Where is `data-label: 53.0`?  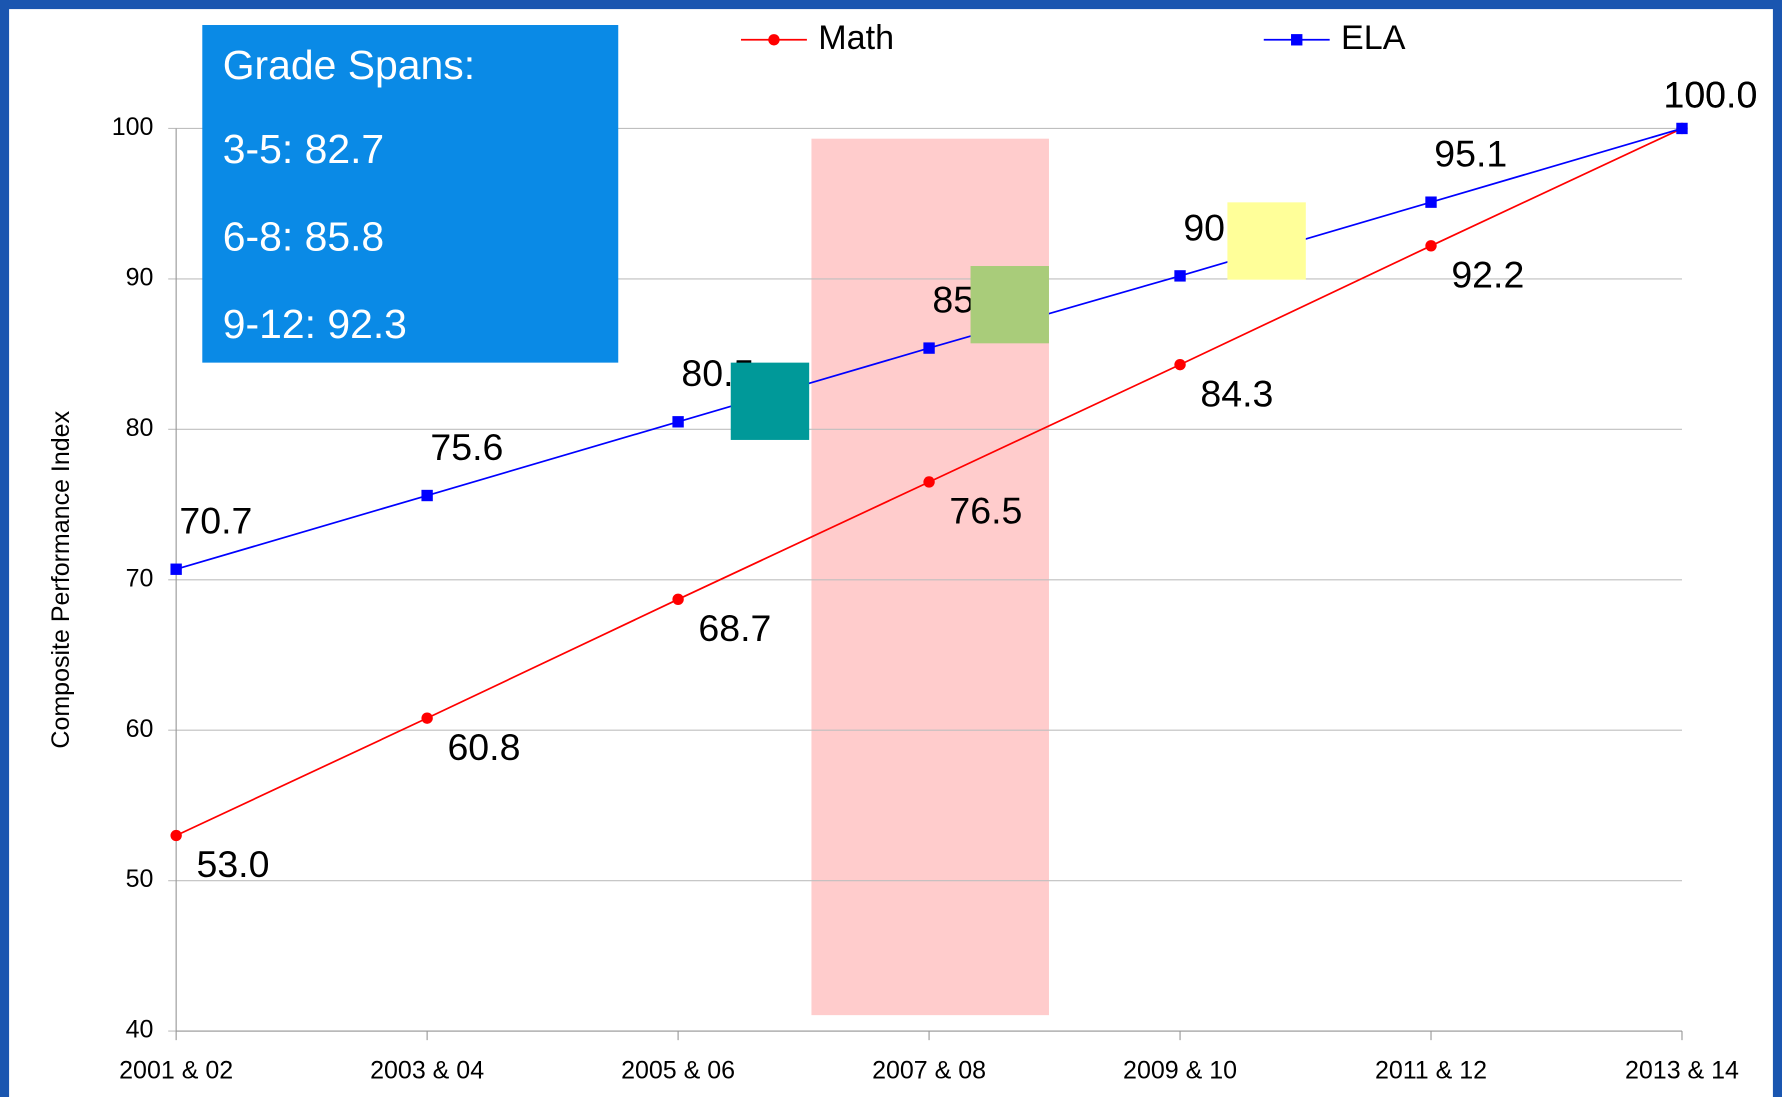 data-label: 53.0 is located at coordinates (232, 864).